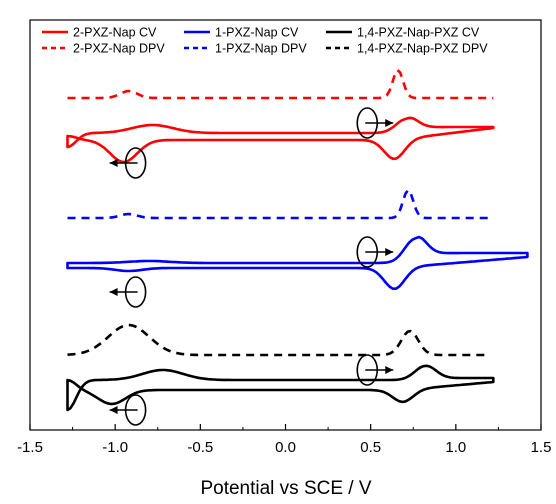 The width and height of the screenshot is (556, 504). What do you see at coordinates (418, 33) in the screenshot?
I see `legend-label: 1,4-PXZ-Nap-PXZ CV` at bounding box center [418, 33].